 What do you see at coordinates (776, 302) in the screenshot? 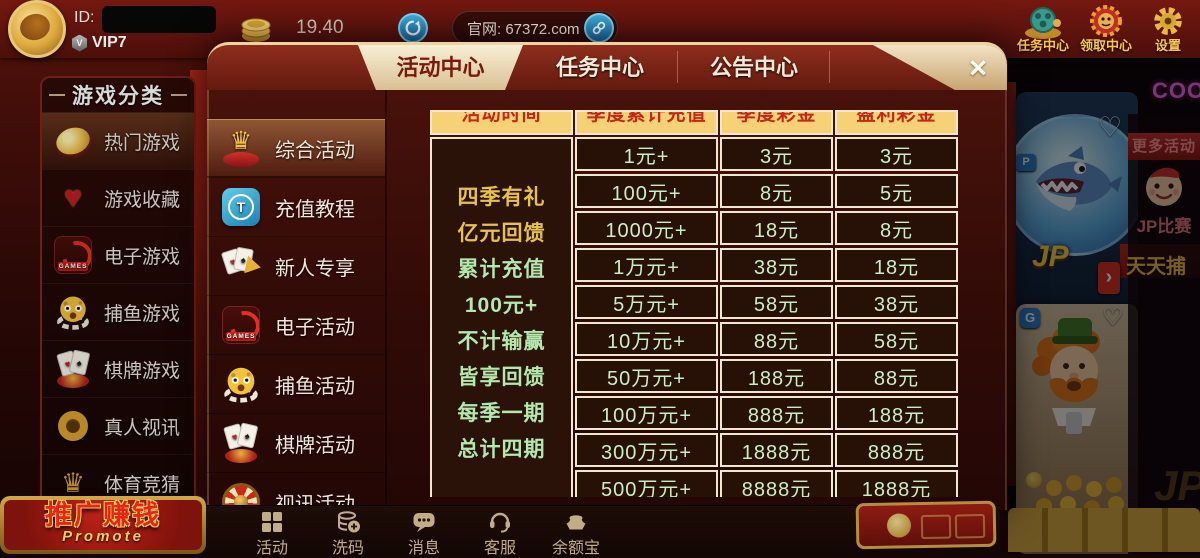
I see `table-cell: 58元` at bounding box center [776, 302].